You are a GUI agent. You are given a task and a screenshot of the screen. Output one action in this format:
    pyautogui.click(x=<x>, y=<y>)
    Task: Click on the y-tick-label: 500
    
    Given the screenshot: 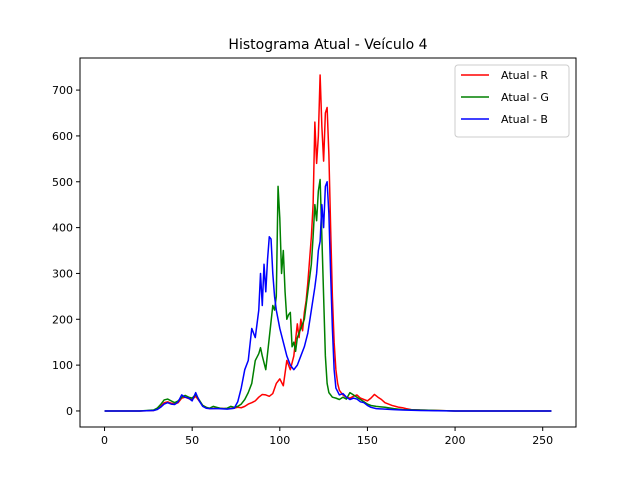 What is the action you would take?
    pyautogui.click(x=62, y=182)
    